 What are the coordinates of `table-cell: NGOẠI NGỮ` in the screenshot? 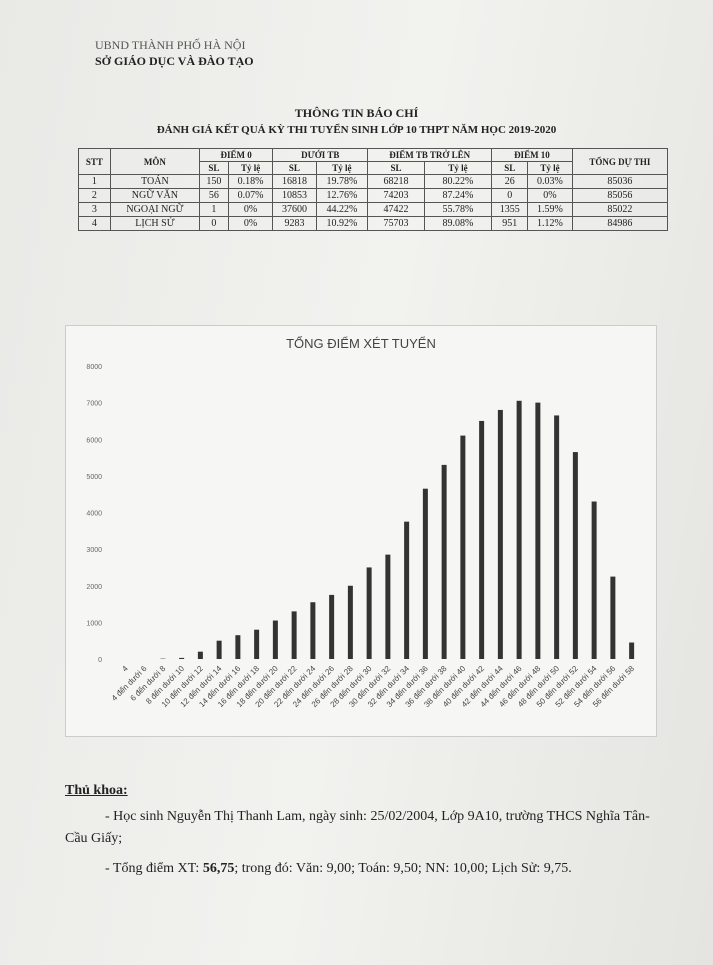 It's located at (155, 209).